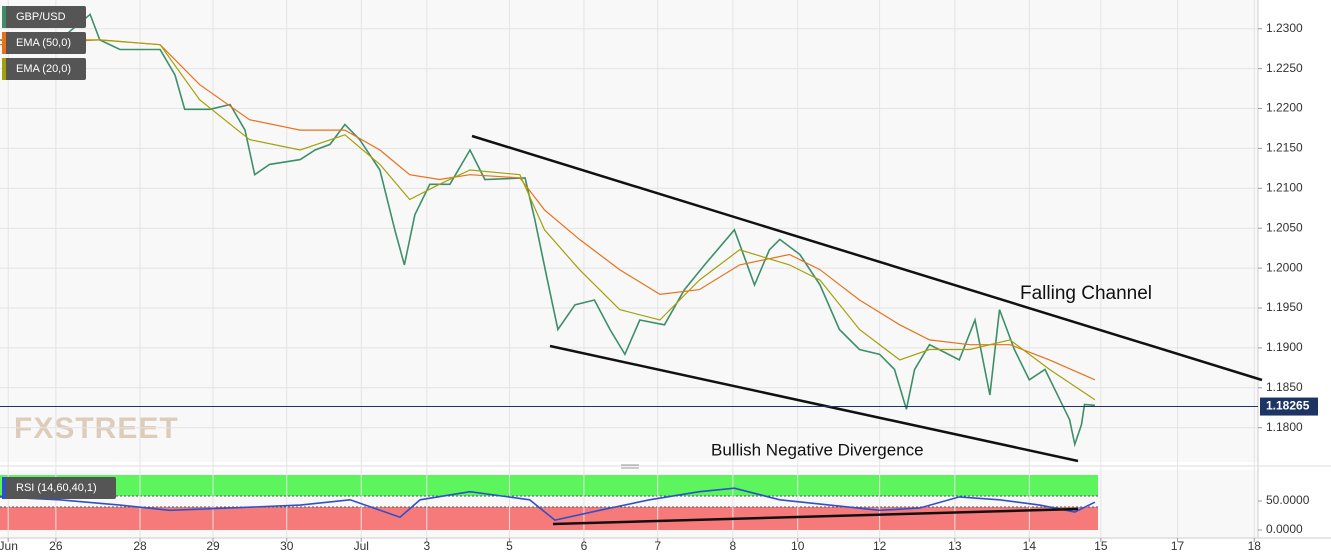 This screenshot has width=1331, height=558. What do you see at coordinates (1284, 28) in the screenshot?
I see `y-tick-label: 1.2300` at bounding box center [1284, 28].